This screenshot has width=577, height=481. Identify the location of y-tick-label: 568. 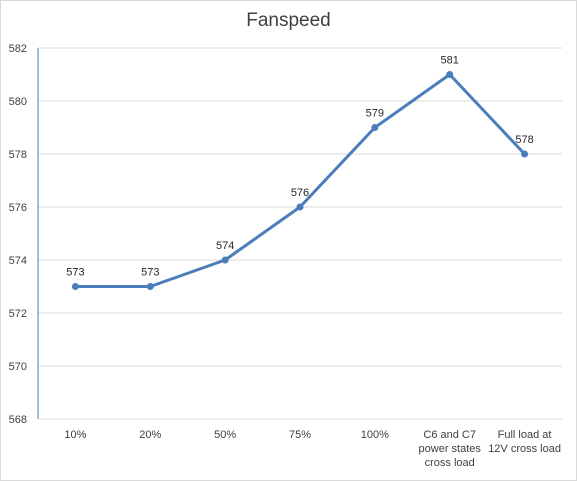
(18, 420).